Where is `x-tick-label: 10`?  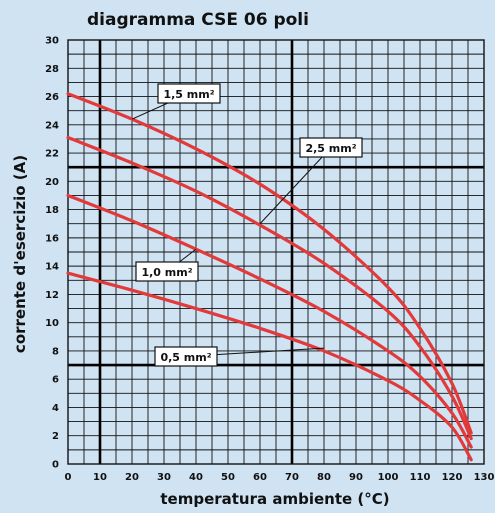
x-tick-label: 10 is located at coordinates (100, 477).